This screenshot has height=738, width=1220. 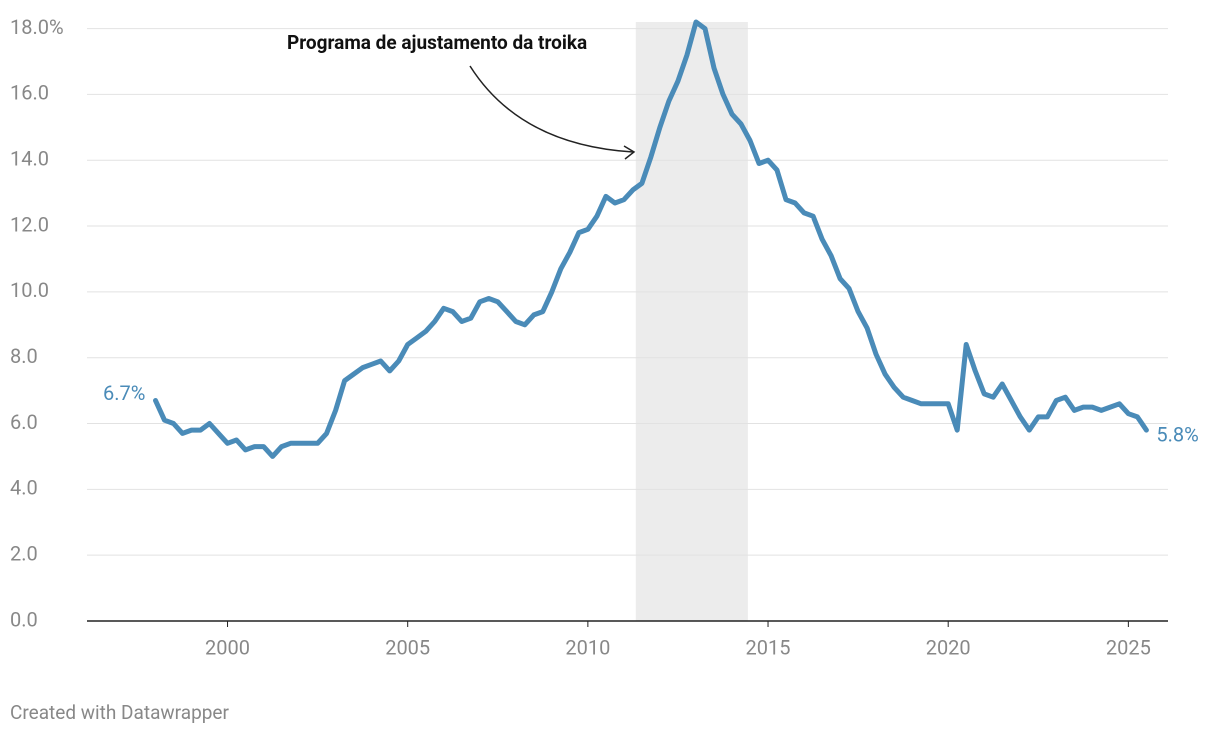 What do you see at coordinates (691, 321) in the screenshot?
I see `highlight-band` at bounding box center [691, 321].